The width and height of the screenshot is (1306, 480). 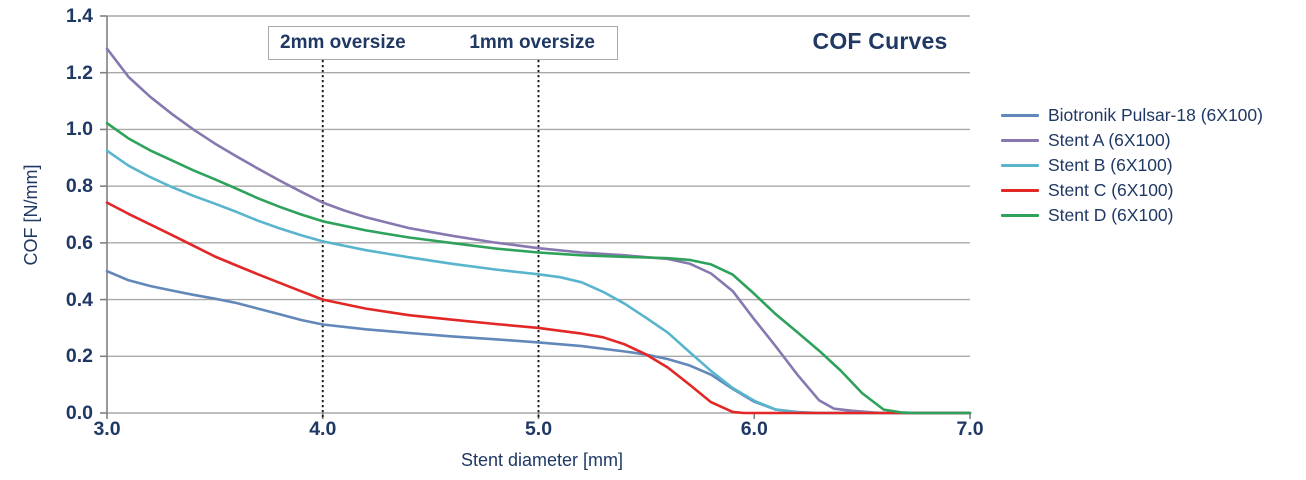 I want to click on legend-label-stent-a: Stent A (6X100), so click(x=1109, y=140).